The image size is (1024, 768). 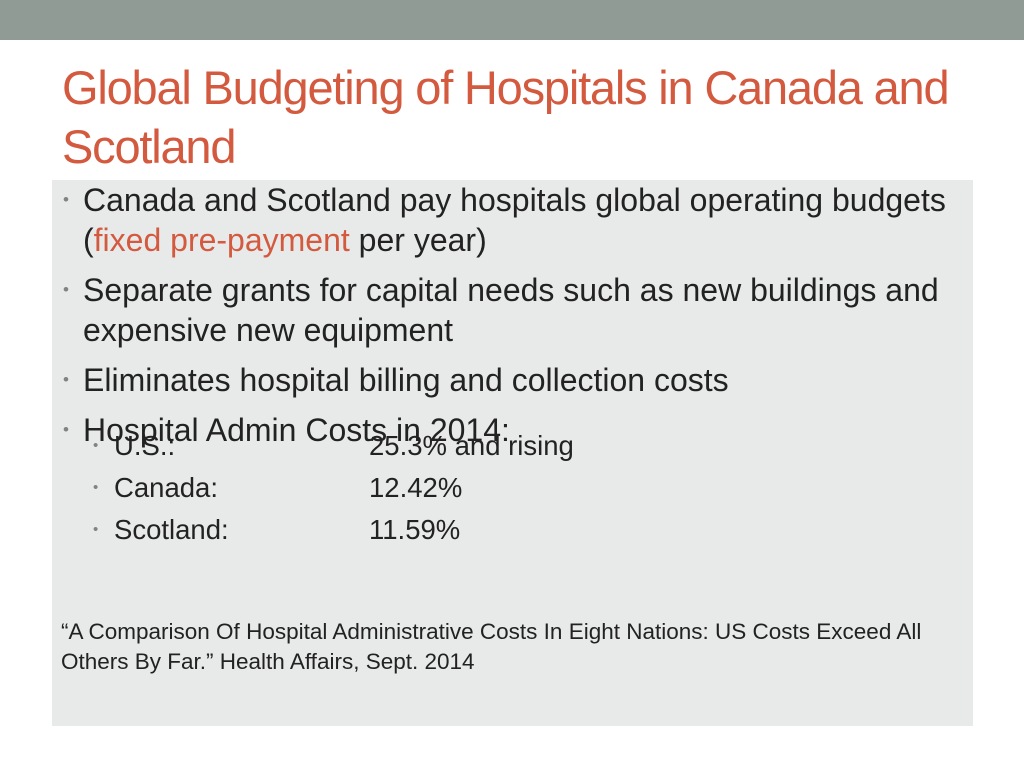 I want to click on admin-cost-value: 12.42%, so click(x=416, y=487).